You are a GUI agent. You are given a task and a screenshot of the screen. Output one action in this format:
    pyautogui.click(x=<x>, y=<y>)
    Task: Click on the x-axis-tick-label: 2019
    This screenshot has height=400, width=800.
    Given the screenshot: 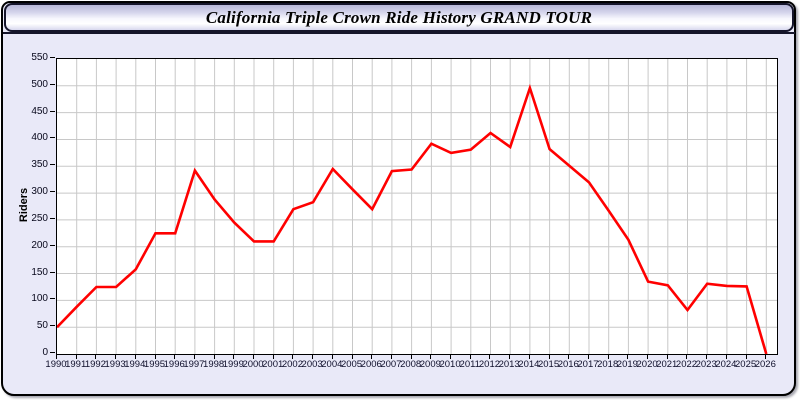 What is the action you would take?
    pyautogui.click(x=627, y=364)
    